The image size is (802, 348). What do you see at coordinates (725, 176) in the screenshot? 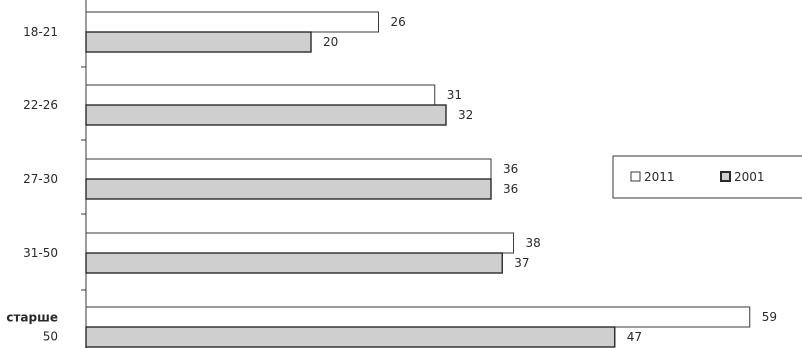
I see `legend-swatch-2001` at bounding box center [725, 176].